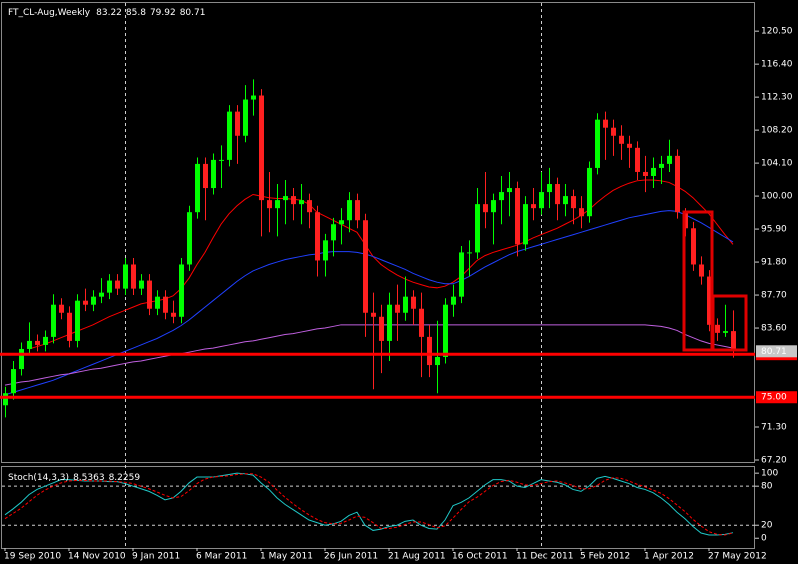 The height and width of the screenshot is (564, 798). Describe the element at coordinates (769, 474) in the screenshot. I see `y-tick-label: 100` at that location.